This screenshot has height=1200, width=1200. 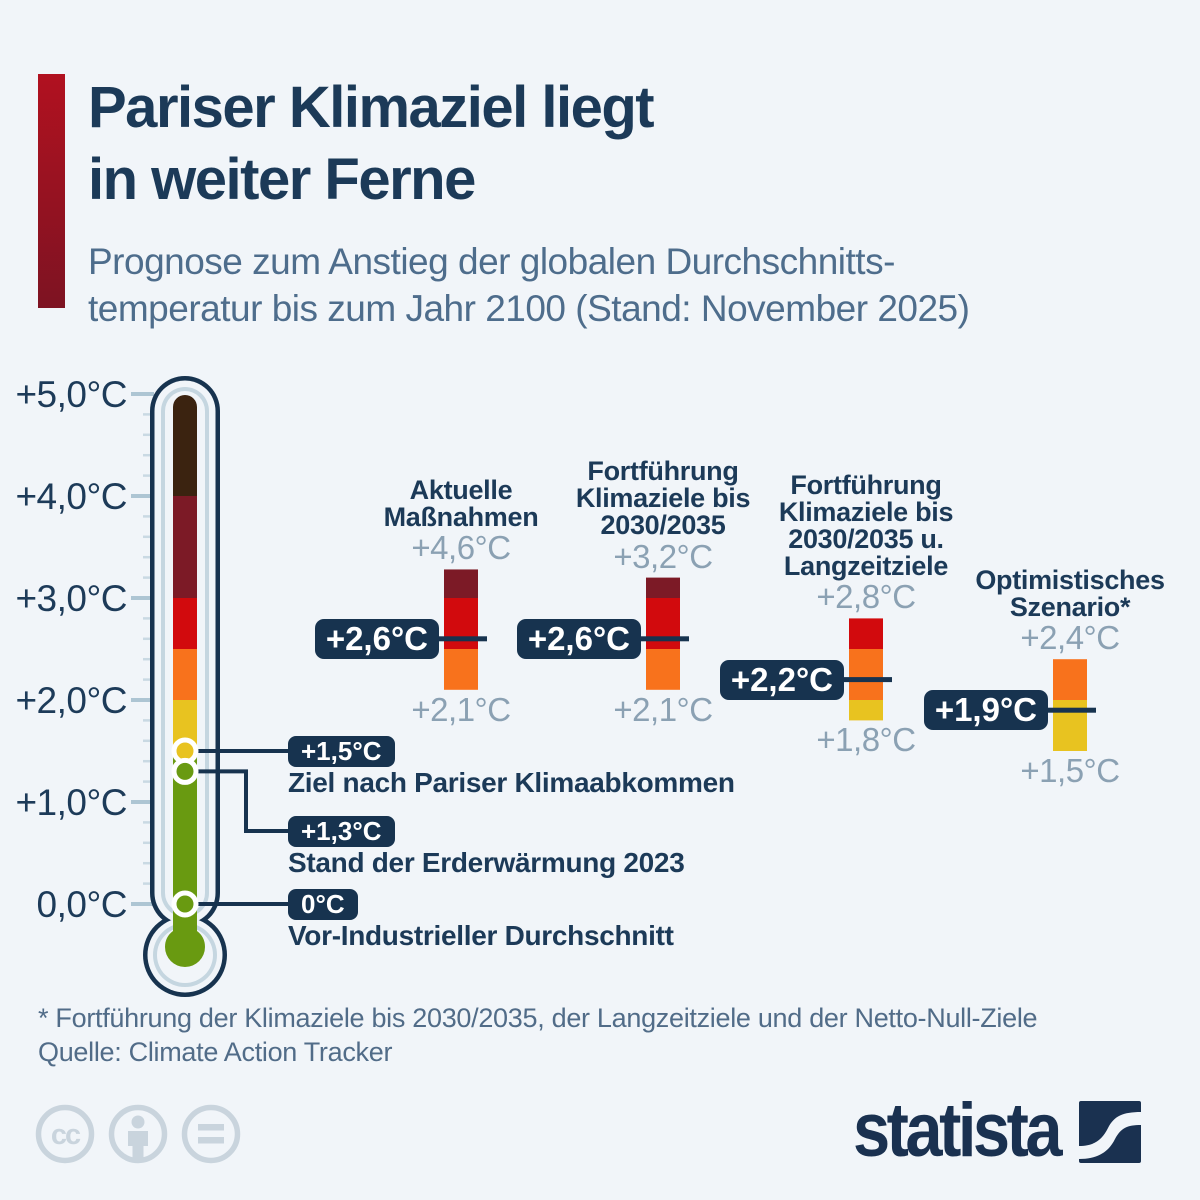 I want to click on range-high-label: +2,4°C, so click(x=1070, y=638).